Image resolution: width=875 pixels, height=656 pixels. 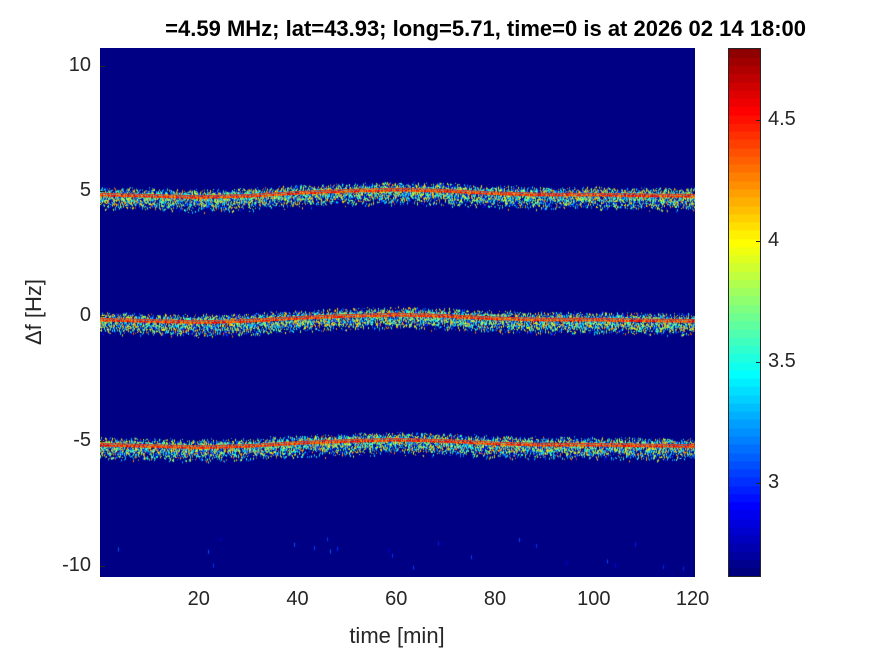 I want to click on x-tick-label: 120, so click(x=692, y=599).